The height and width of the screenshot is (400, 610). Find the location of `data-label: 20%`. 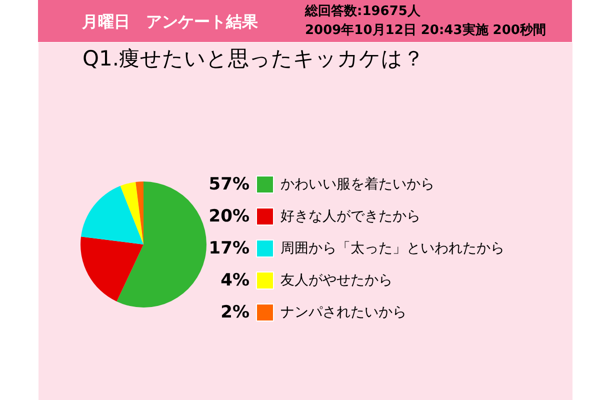

data-label: 20% is located at coordinates (229, 216).